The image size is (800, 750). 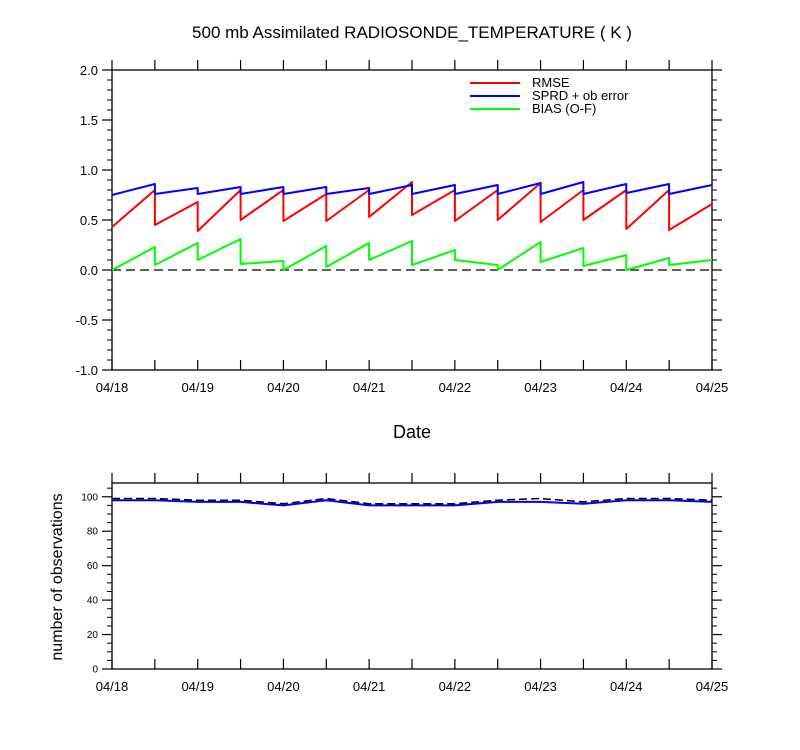 I want to click on series-bias-o-f, so click(x=412, y=254).